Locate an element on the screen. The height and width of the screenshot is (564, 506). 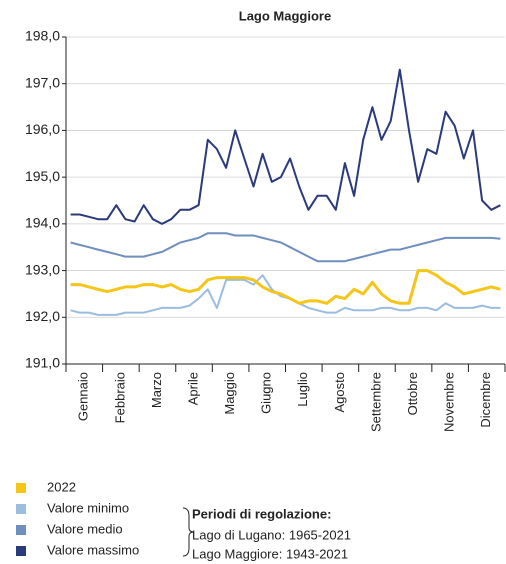
x-tick-label: Ottobre is located at coordinates (412, 393).